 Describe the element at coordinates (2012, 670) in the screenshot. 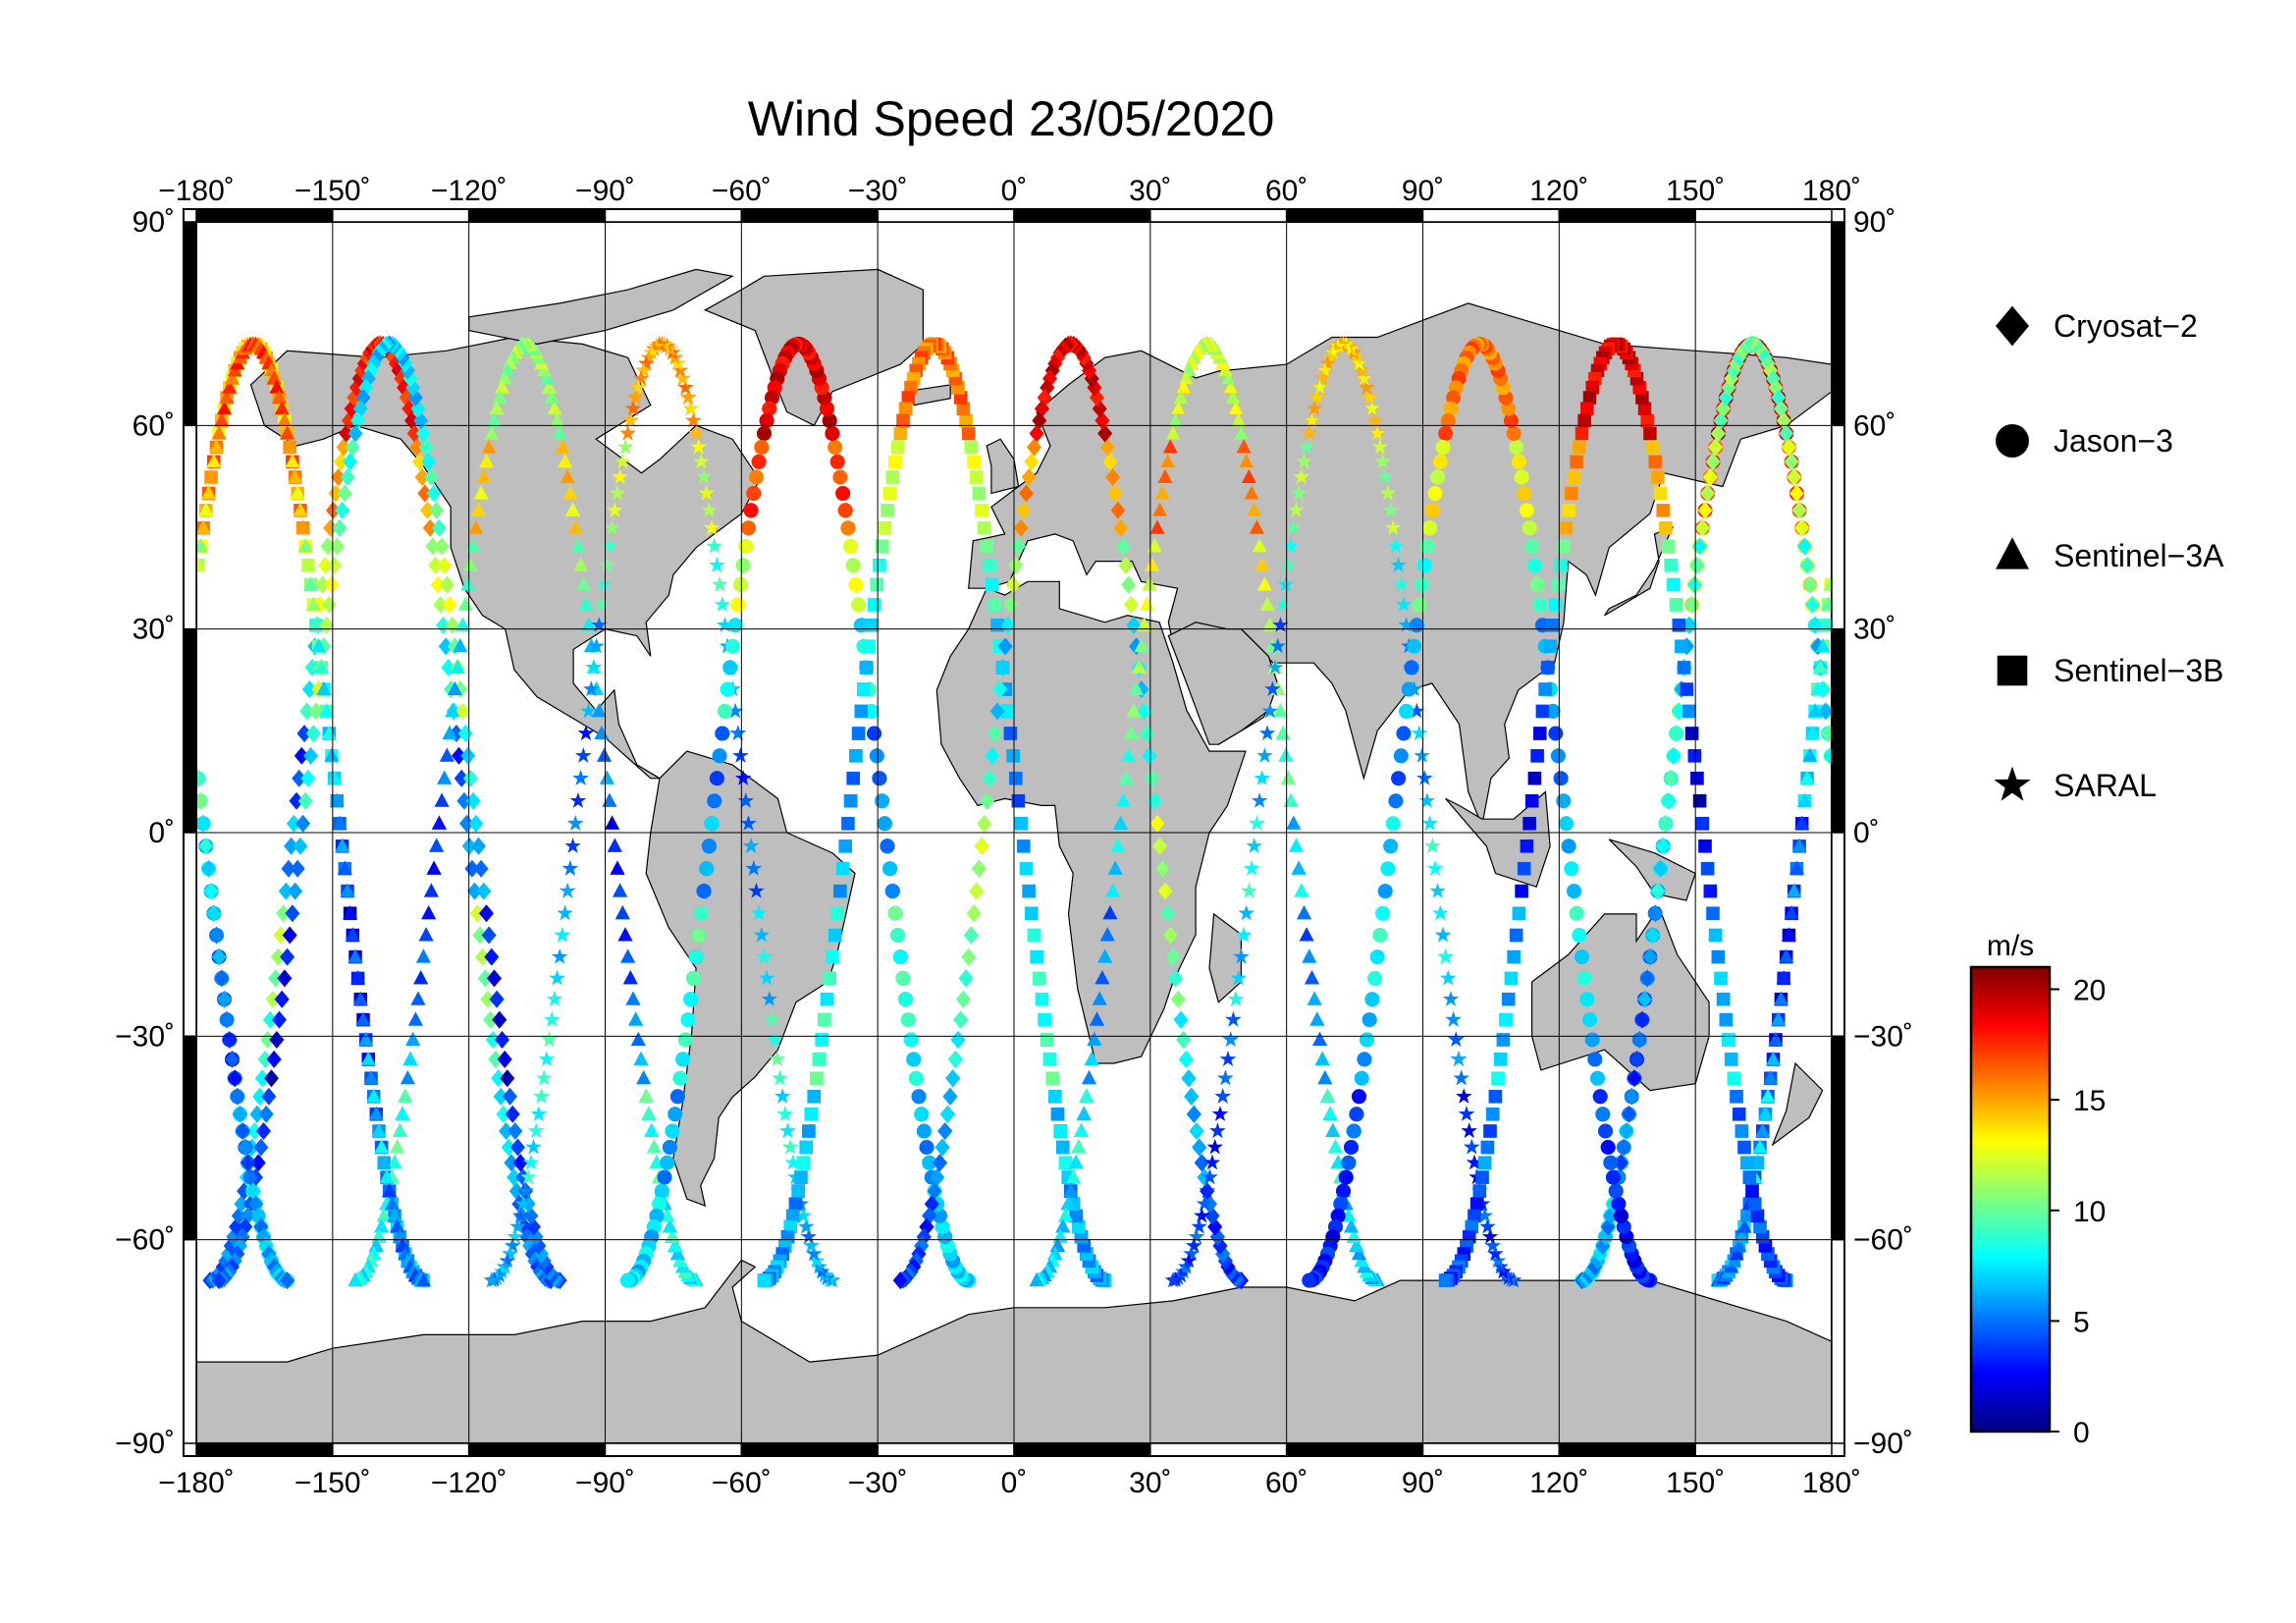

I see `legend-marker-square` at that location.